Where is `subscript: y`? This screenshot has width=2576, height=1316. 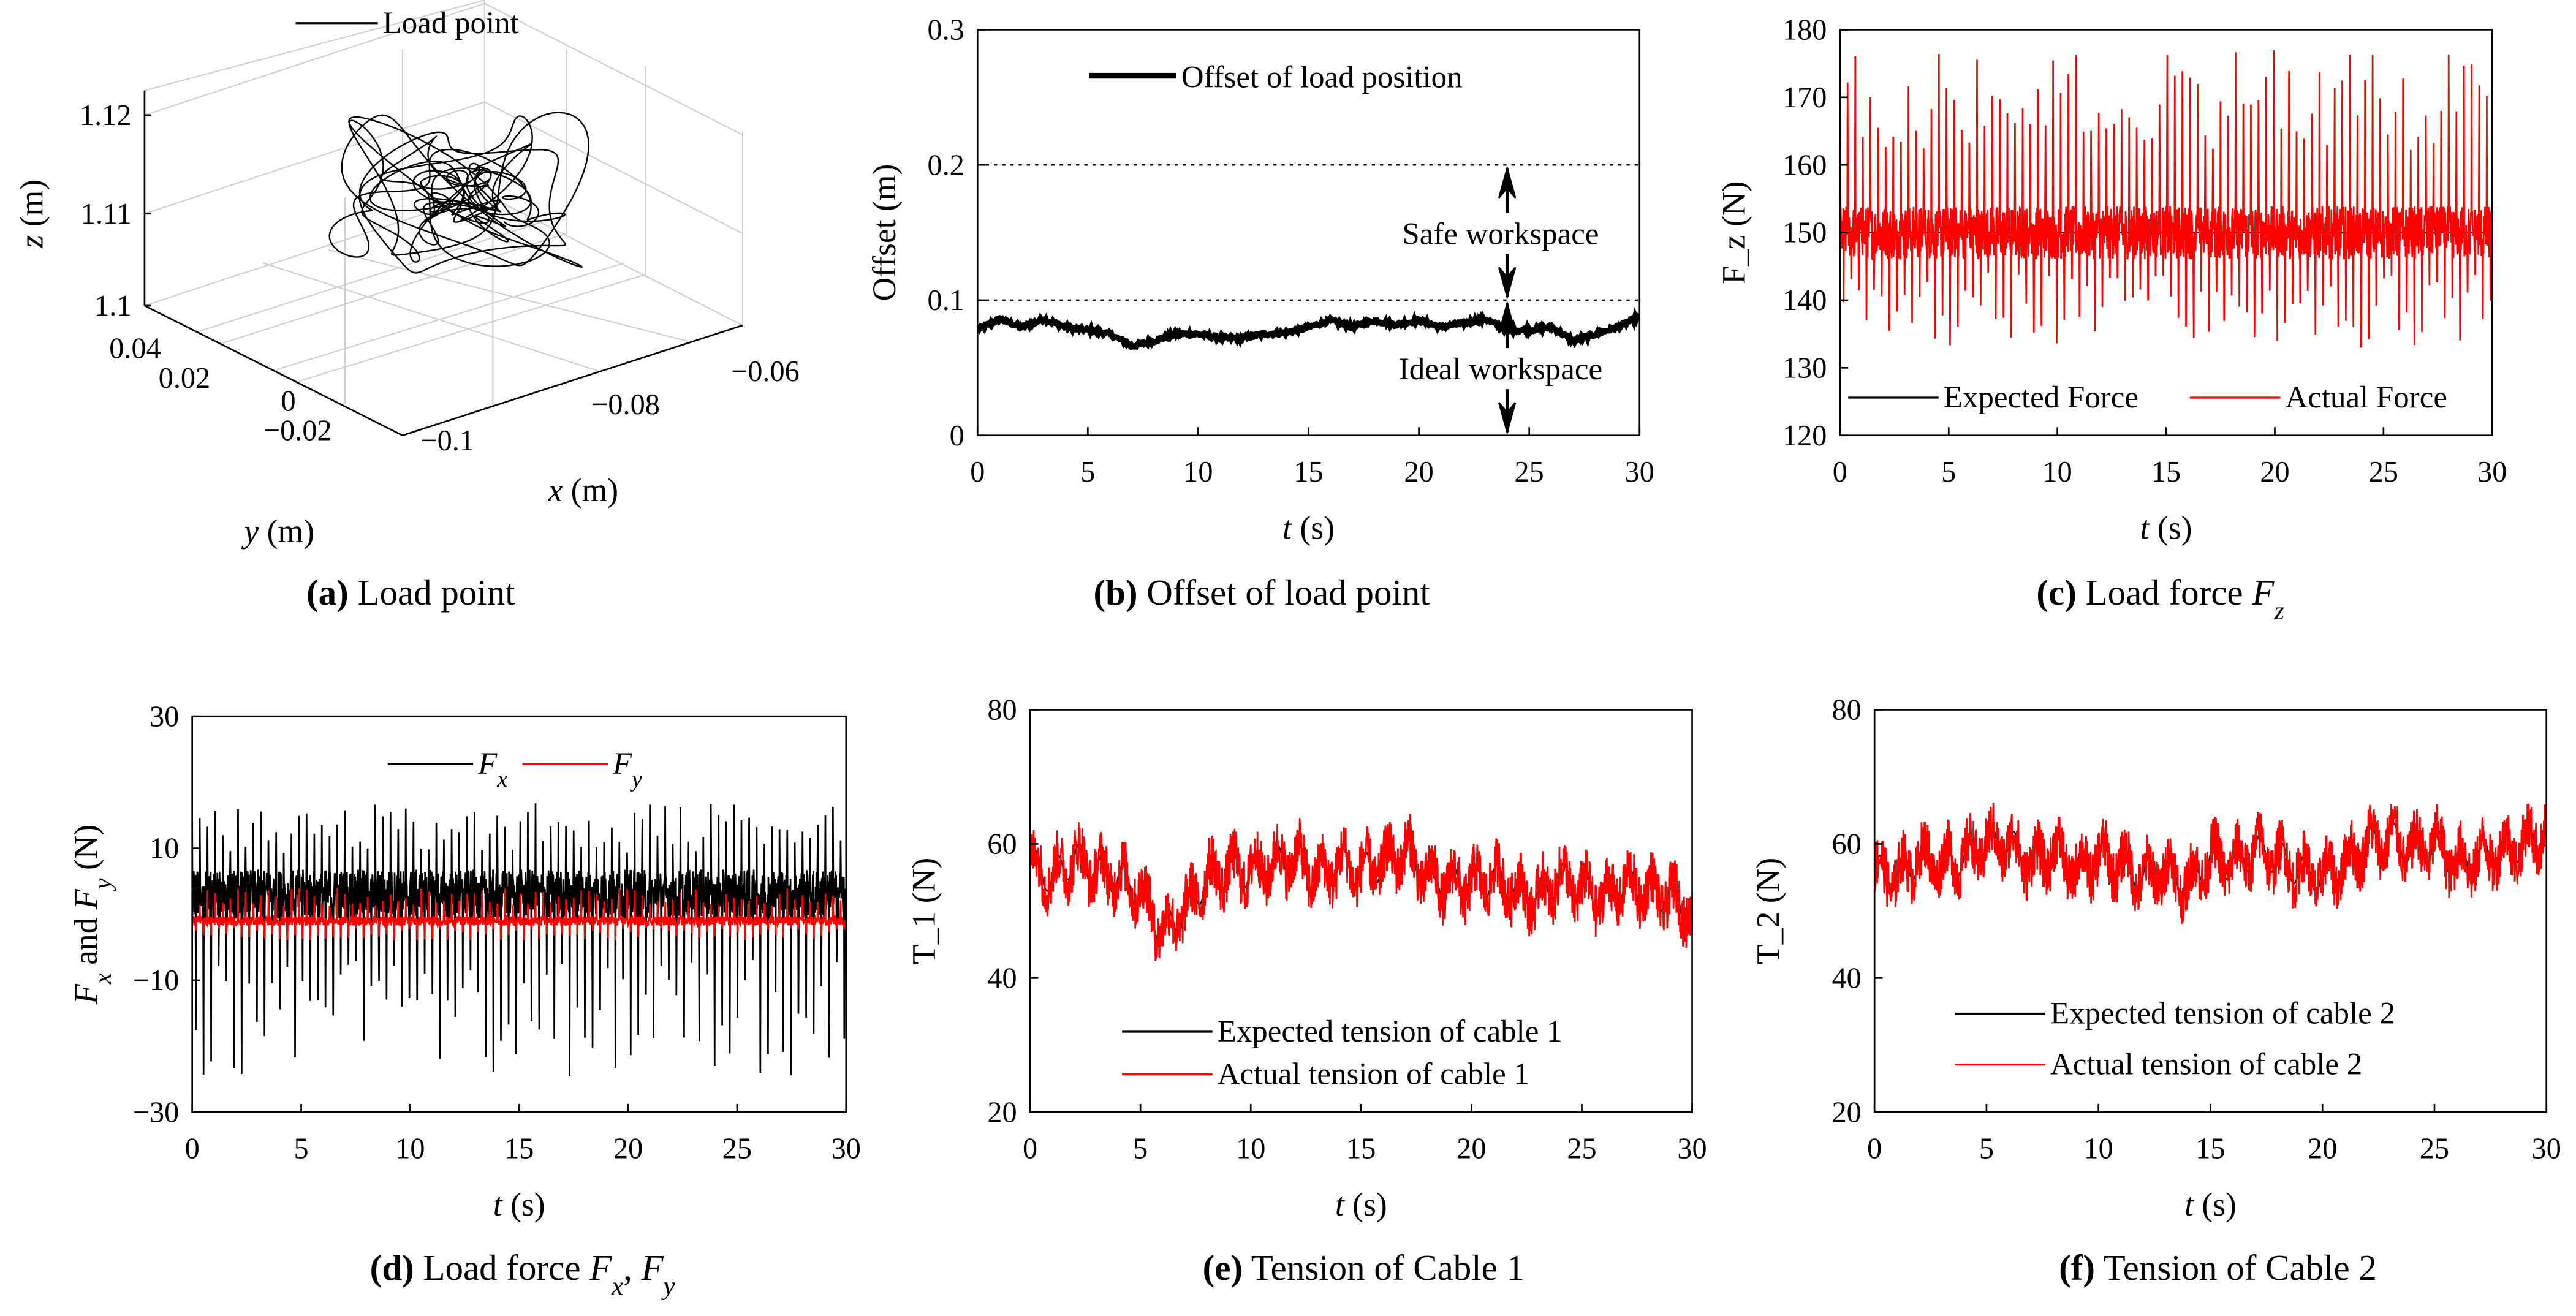 subscript: y is located at coordinates (102, 884).